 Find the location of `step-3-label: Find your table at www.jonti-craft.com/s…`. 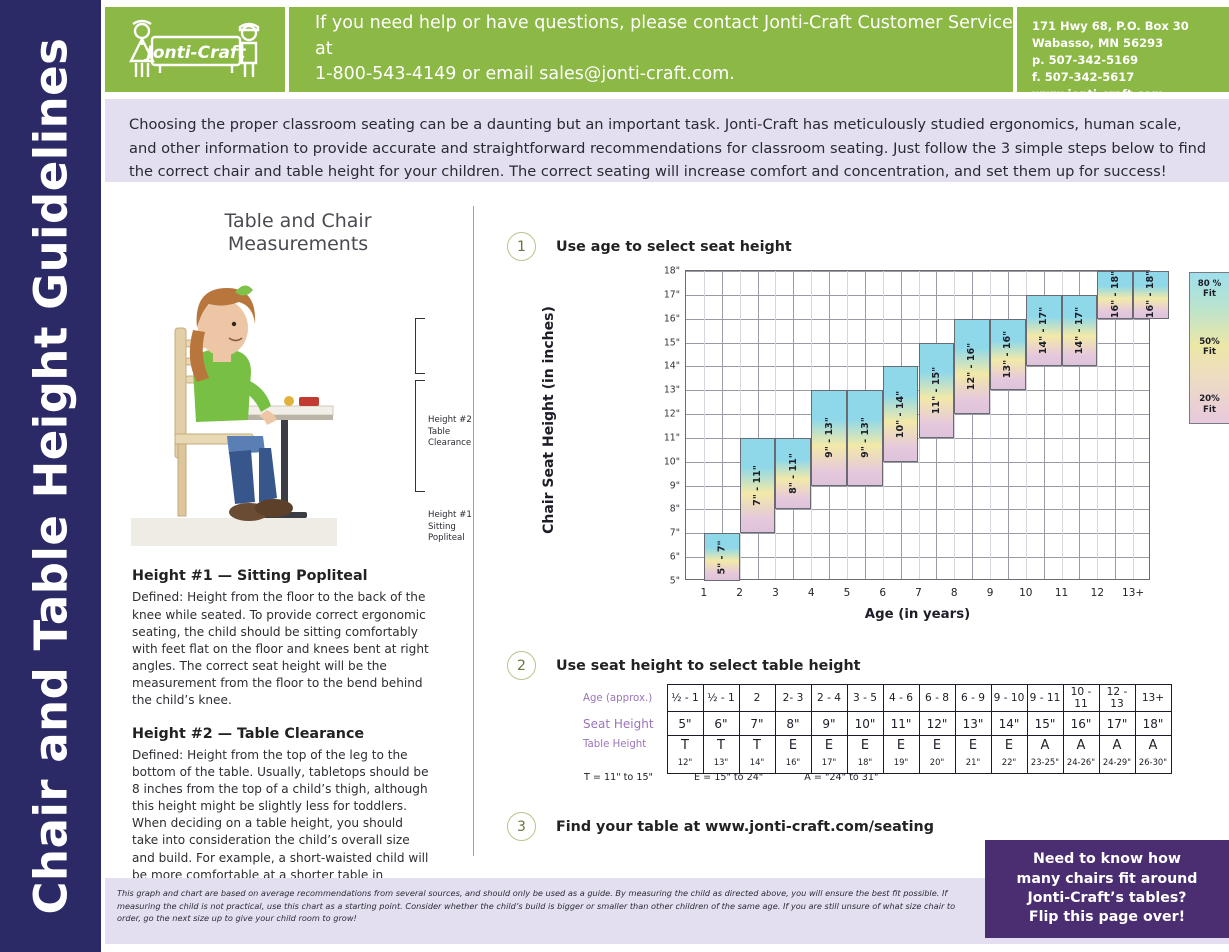

step-3-label: Find your table at www.jonti-craft.com/s… is located at coordinates (745, 826).